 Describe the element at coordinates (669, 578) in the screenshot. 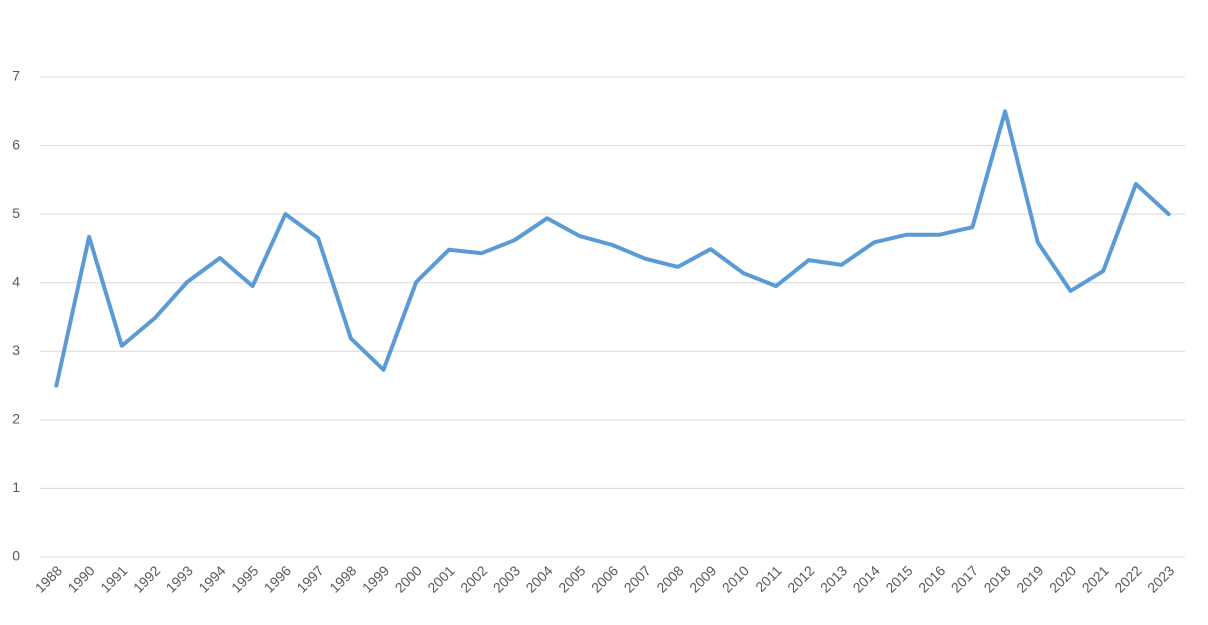

I see `x-tick-label: 2008` at that location.